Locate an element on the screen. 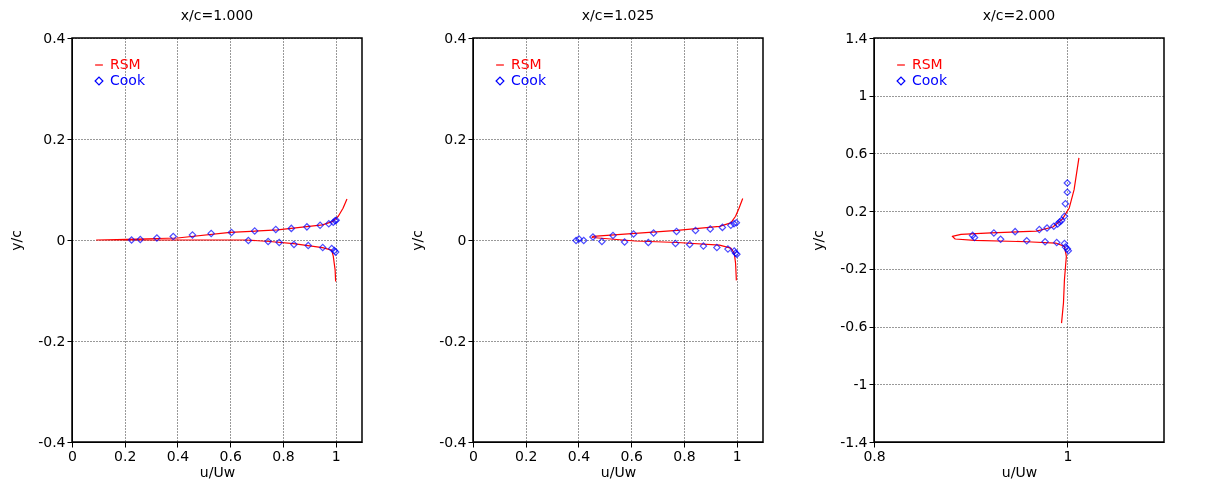  y-tick-label: -0.6 is located at coordinates (854, 326).